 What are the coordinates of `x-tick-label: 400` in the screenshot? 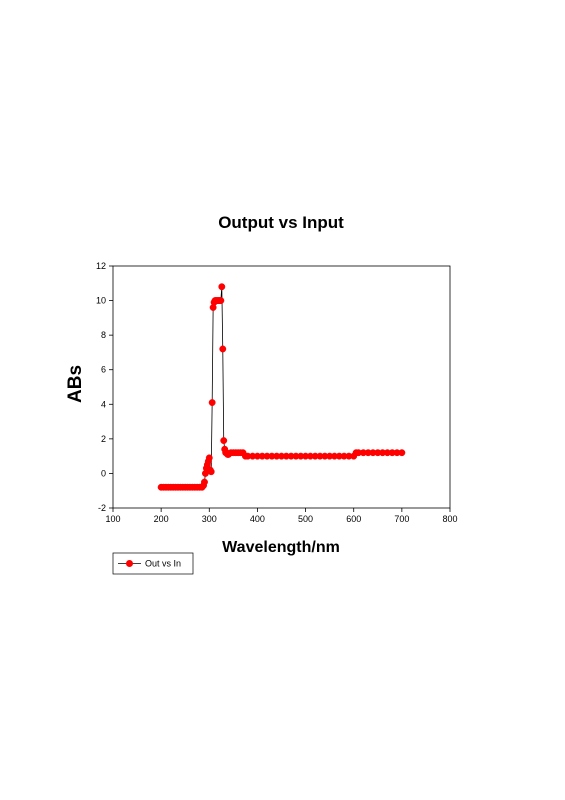 It's located at (257, 519).